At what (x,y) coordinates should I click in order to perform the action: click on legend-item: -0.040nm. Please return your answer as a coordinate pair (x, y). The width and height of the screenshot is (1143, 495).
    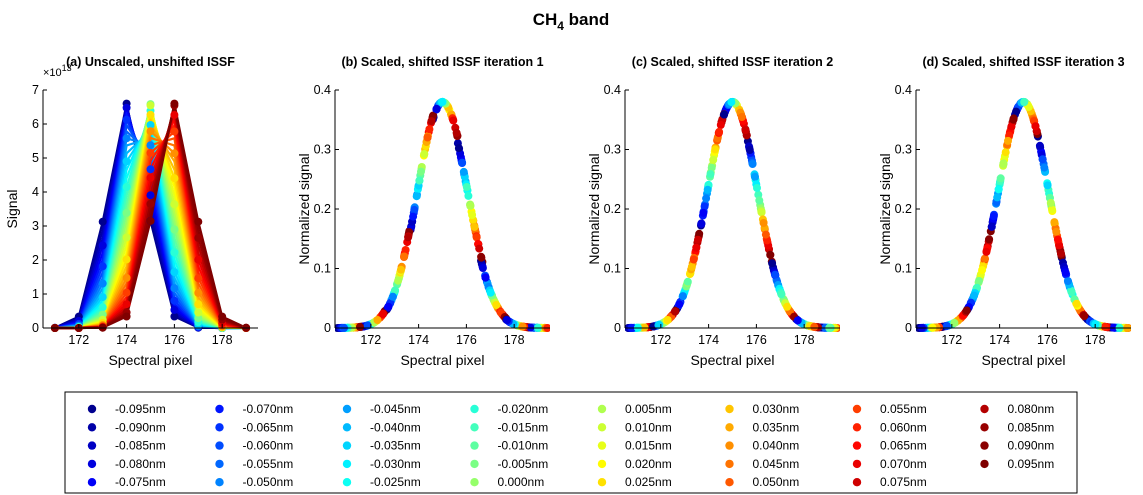
    Looking at the image, I should click on (381, 427).